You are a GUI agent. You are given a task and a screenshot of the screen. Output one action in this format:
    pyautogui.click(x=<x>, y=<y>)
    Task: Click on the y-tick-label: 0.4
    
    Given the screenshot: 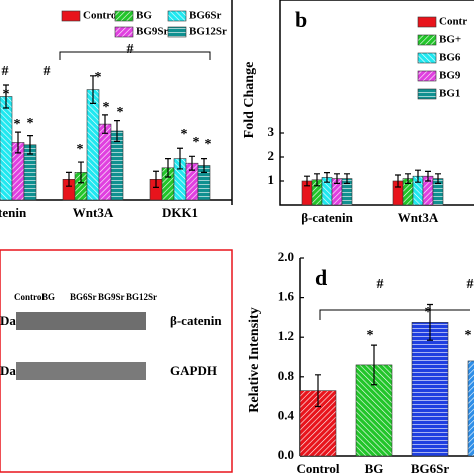 What is the action you would take?
    pyautogui.click(x=286, y=414)
    